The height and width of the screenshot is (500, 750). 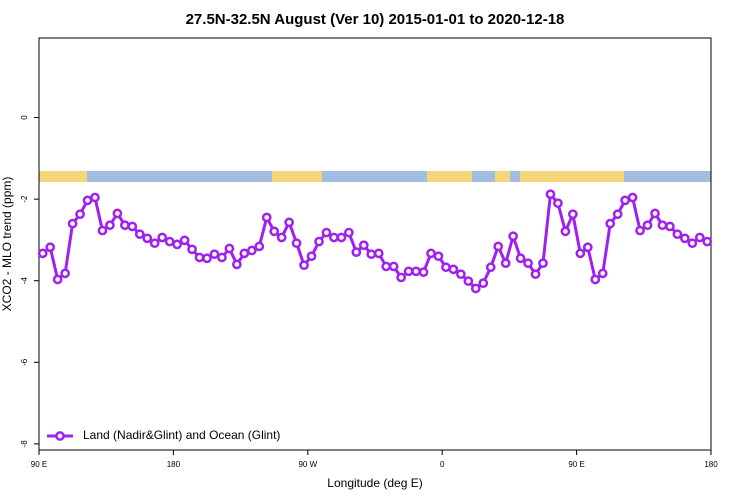 I want to click on x-tick-label: 90 W, so click(x=307, y=464).